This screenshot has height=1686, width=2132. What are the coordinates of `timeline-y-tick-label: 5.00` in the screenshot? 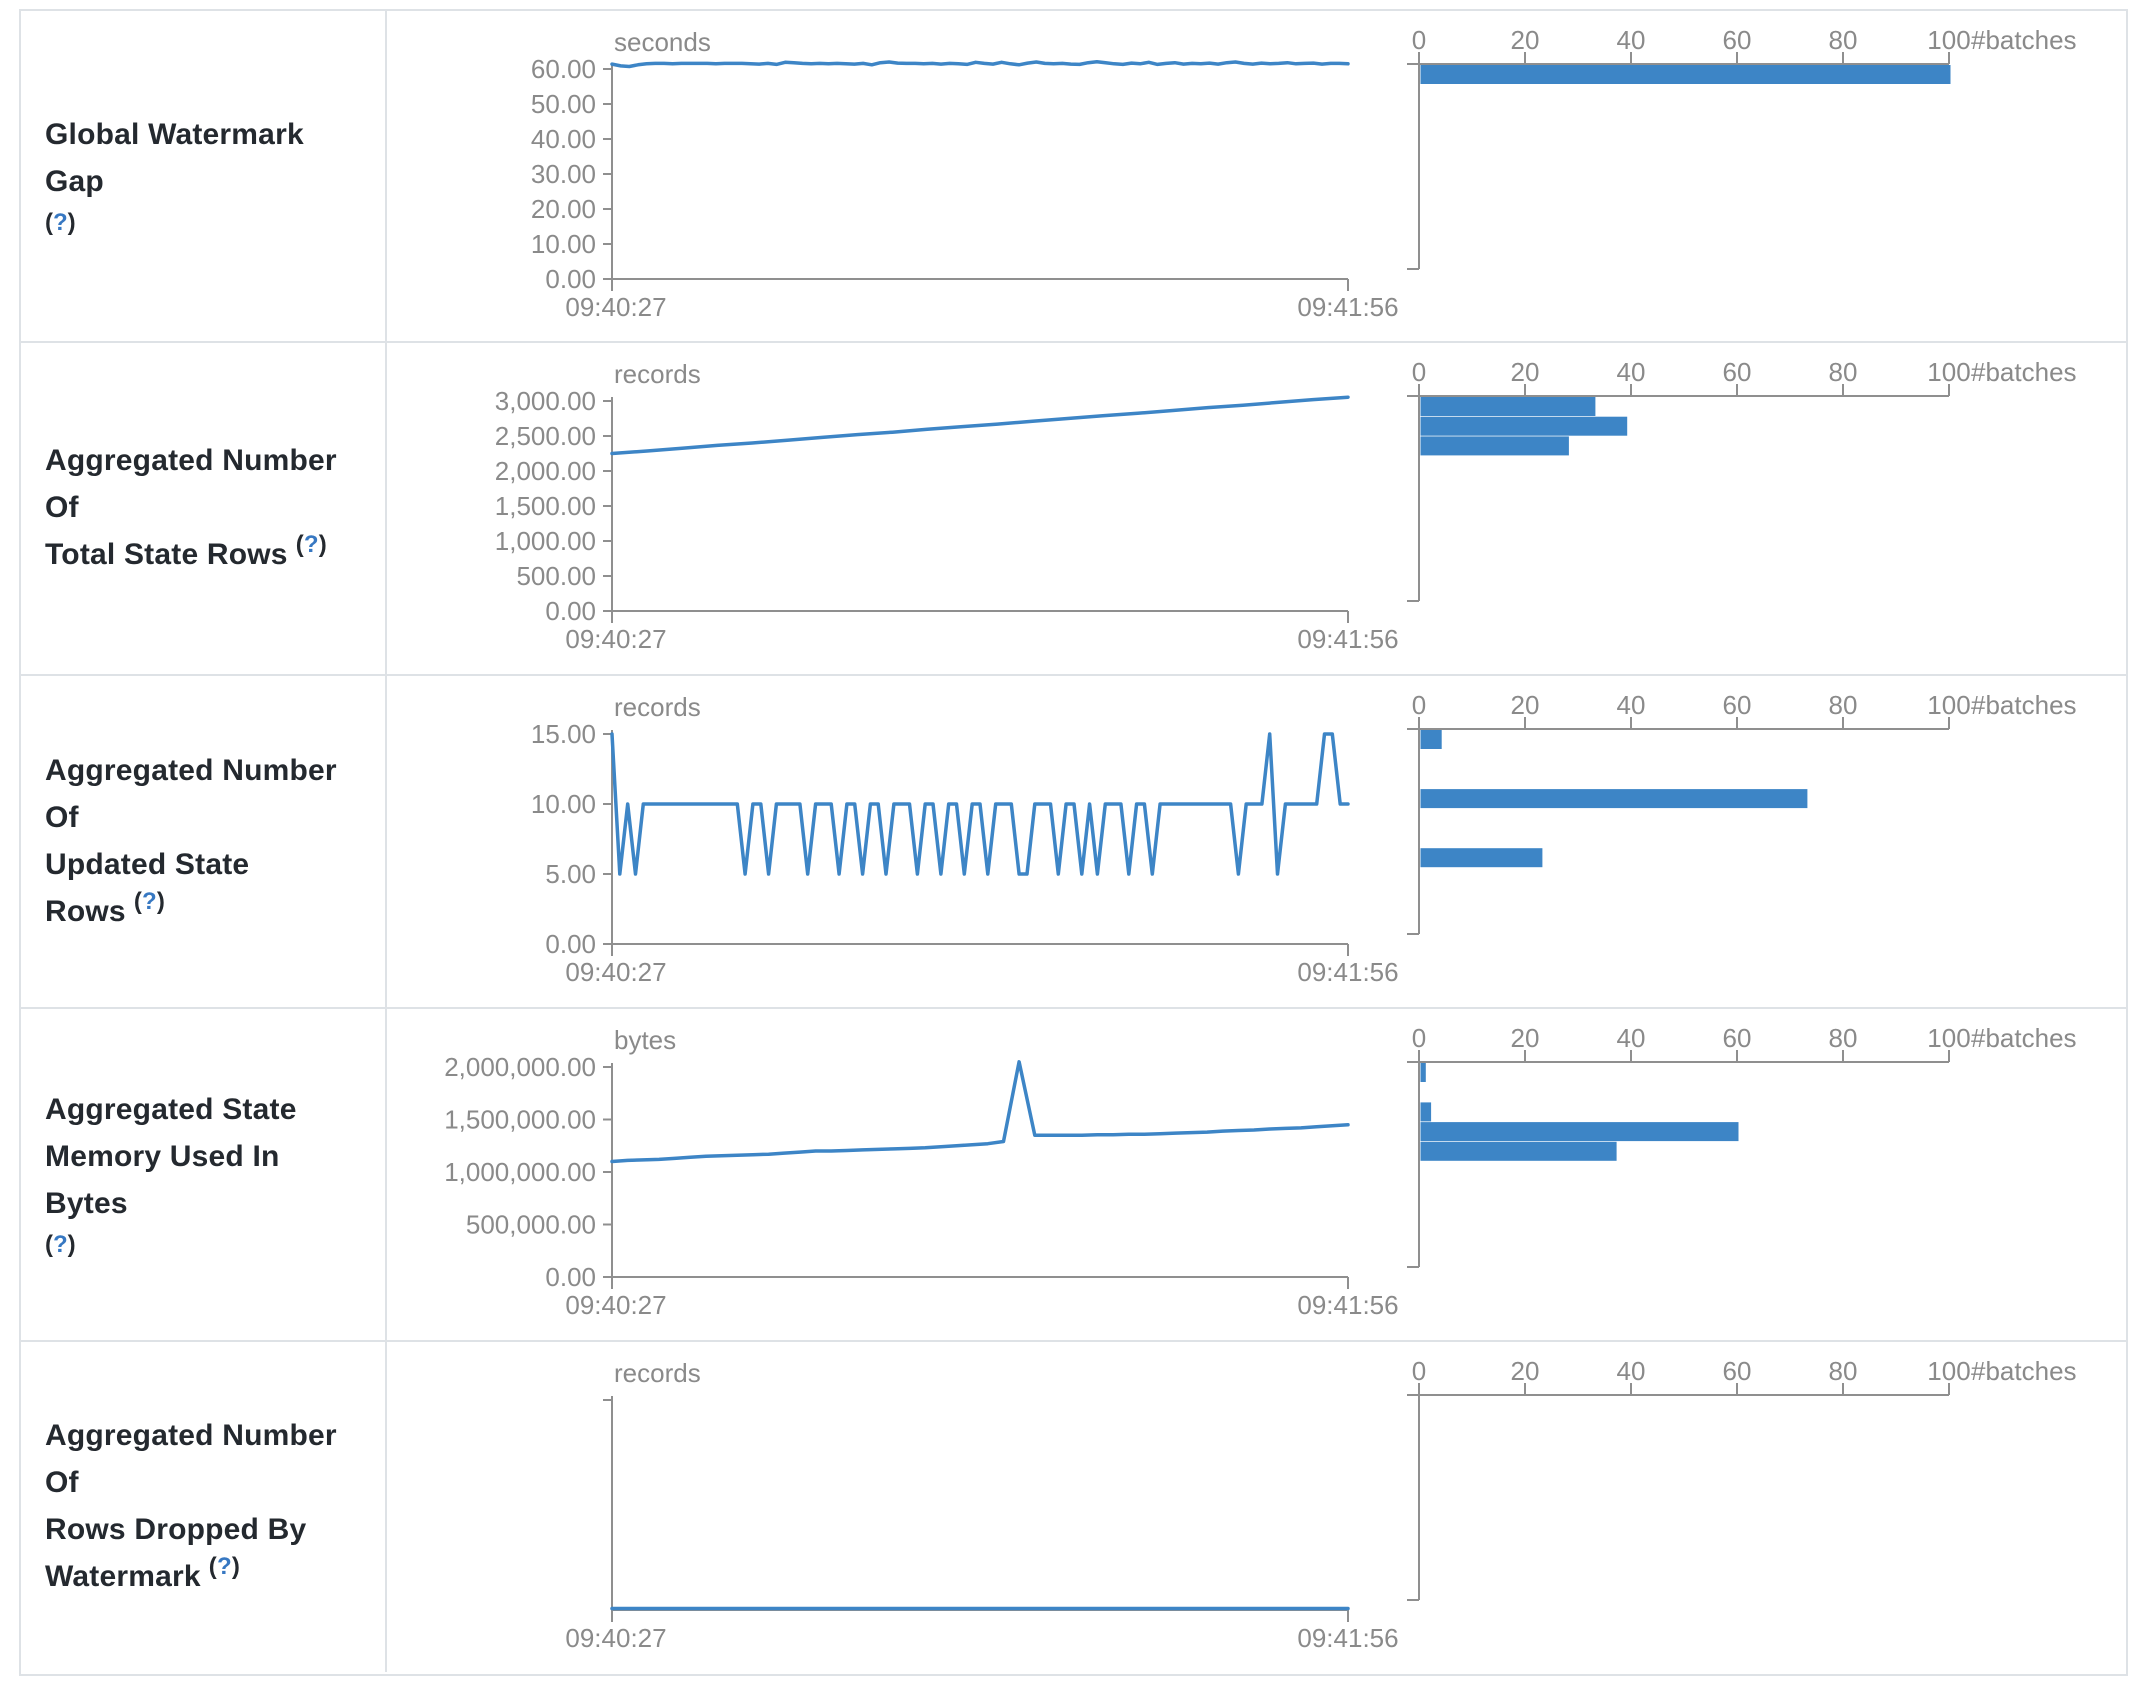 It's located at (570, 874).